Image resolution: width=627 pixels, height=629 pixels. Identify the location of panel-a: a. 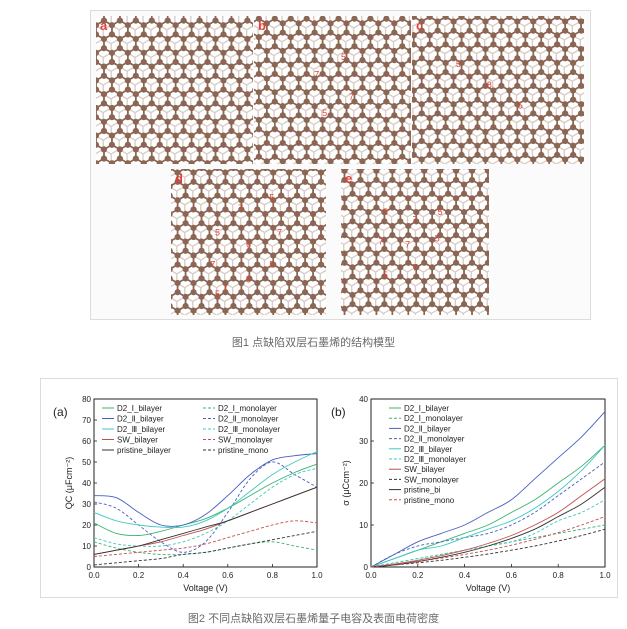
(174, 90).